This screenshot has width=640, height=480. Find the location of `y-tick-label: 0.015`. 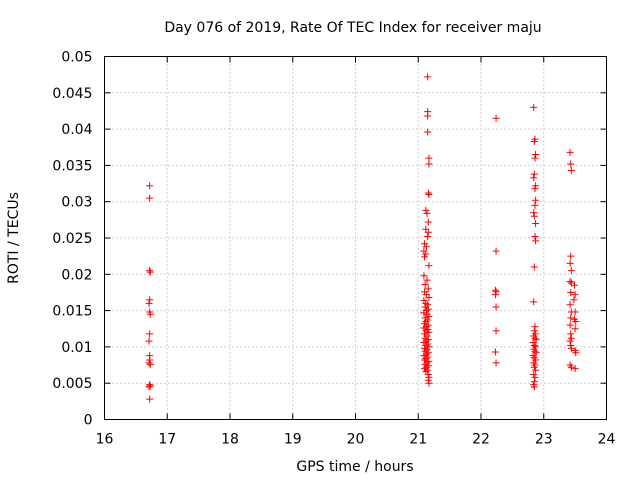

y-tick-label: 0.015 is located at coordinates (72, 312).